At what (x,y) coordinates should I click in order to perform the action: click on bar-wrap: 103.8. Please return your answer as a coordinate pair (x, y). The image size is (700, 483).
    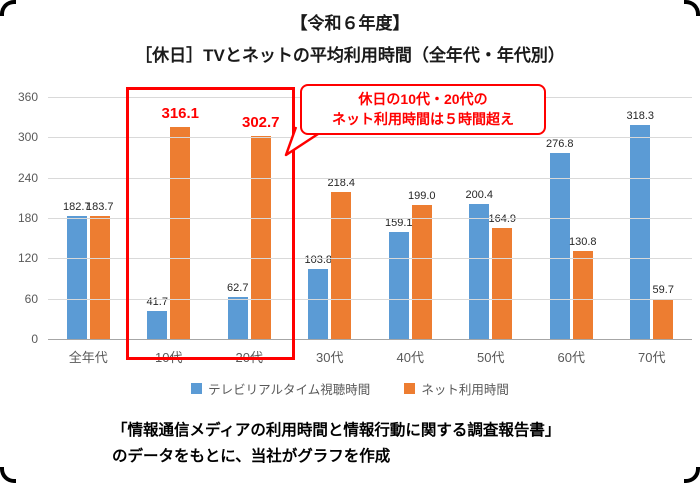
    Looking at the image, I should click on (318, 218).